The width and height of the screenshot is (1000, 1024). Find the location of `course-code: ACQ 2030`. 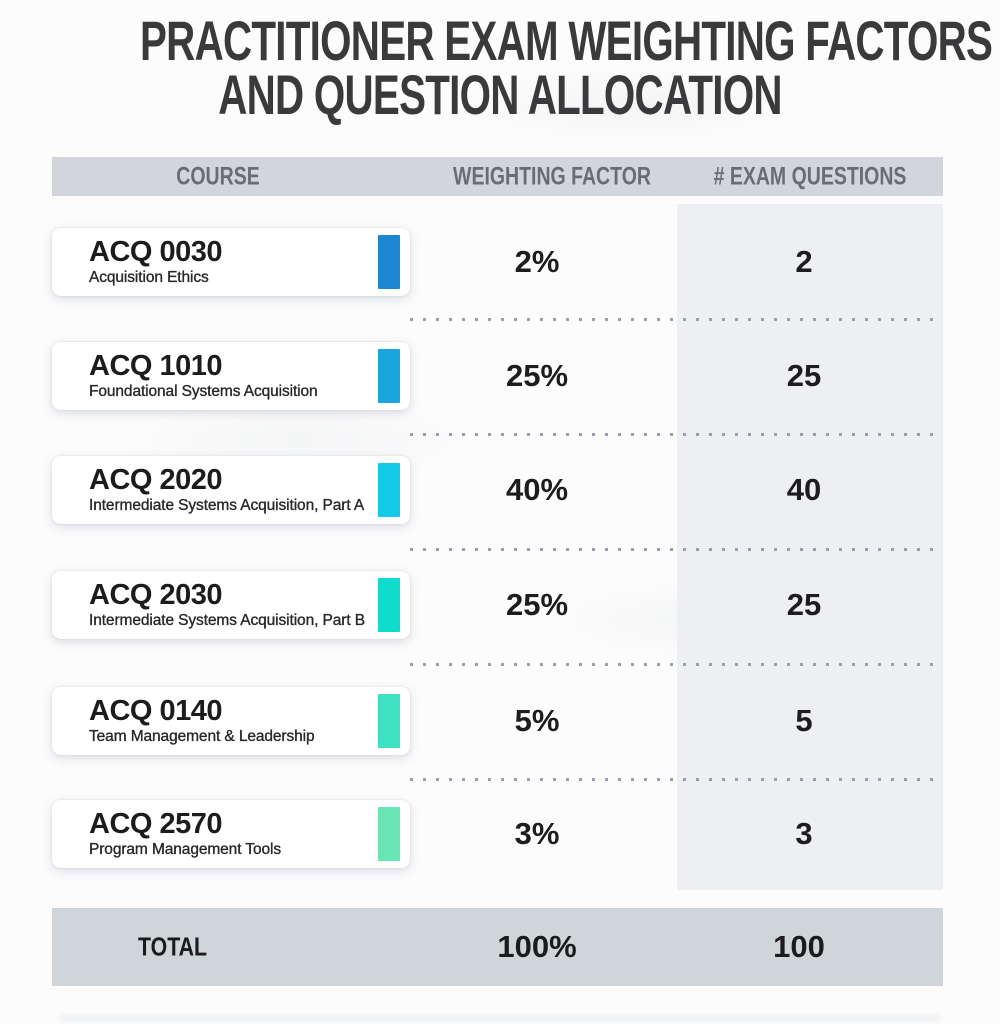

course-code: ACQ 2030 is located at coordinates (156, 595).